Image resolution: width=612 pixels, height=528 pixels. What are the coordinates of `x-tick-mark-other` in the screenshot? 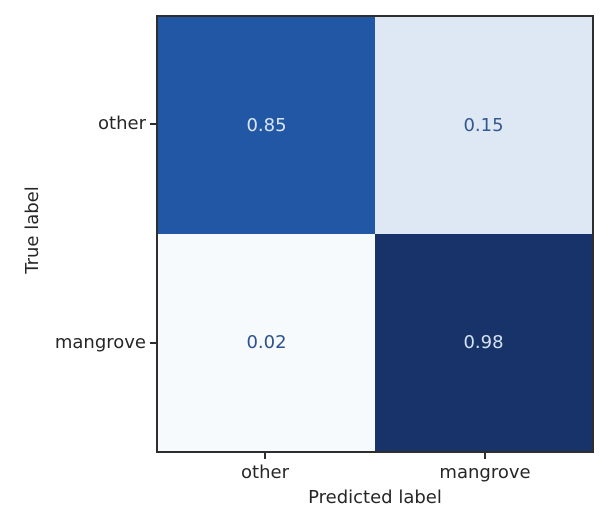 It's located at (265, 456).